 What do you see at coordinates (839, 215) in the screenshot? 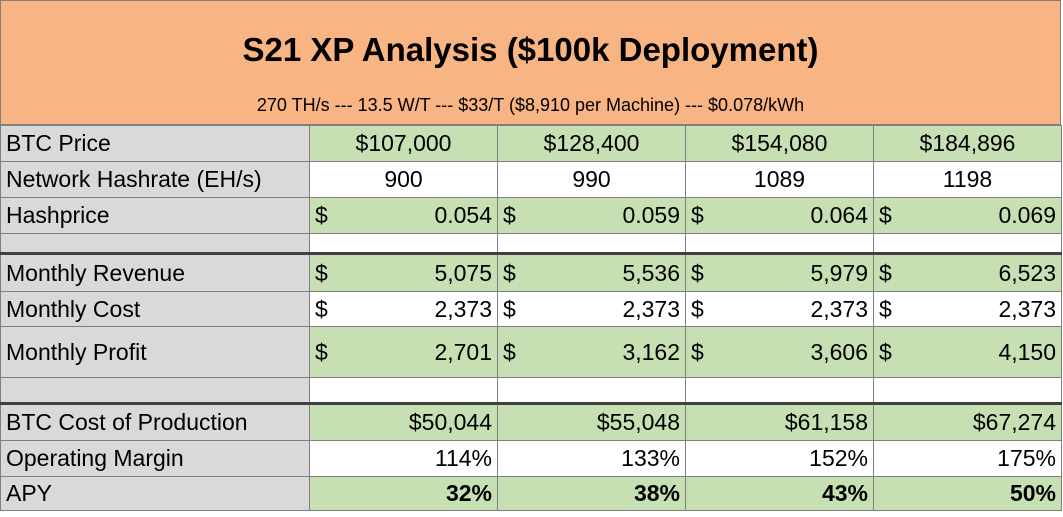
I see `cell-value: 0.064` at bounding box center [839, 215].